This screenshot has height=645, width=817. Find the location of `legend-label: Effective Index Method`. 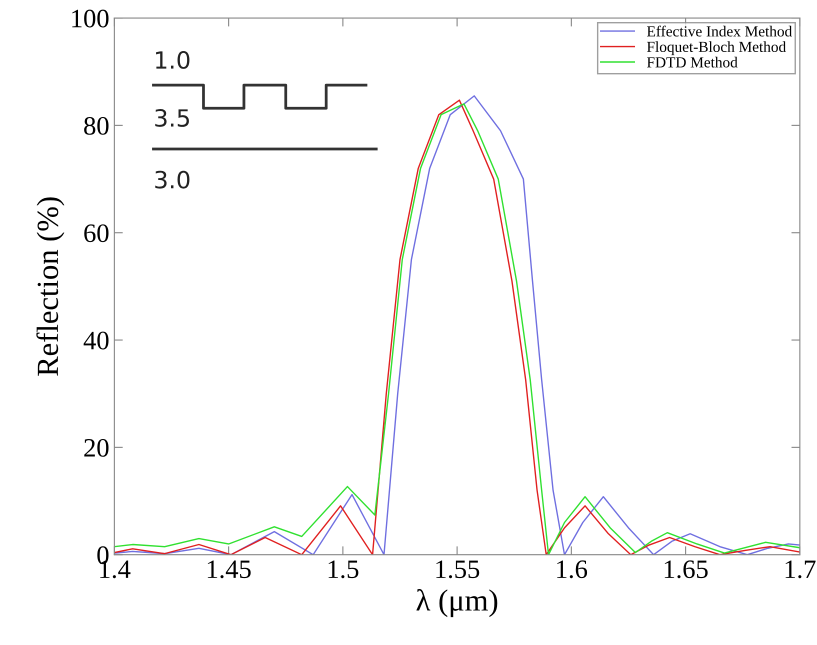

legend-label: Effective Index Method is located at coordinates (719, 31).